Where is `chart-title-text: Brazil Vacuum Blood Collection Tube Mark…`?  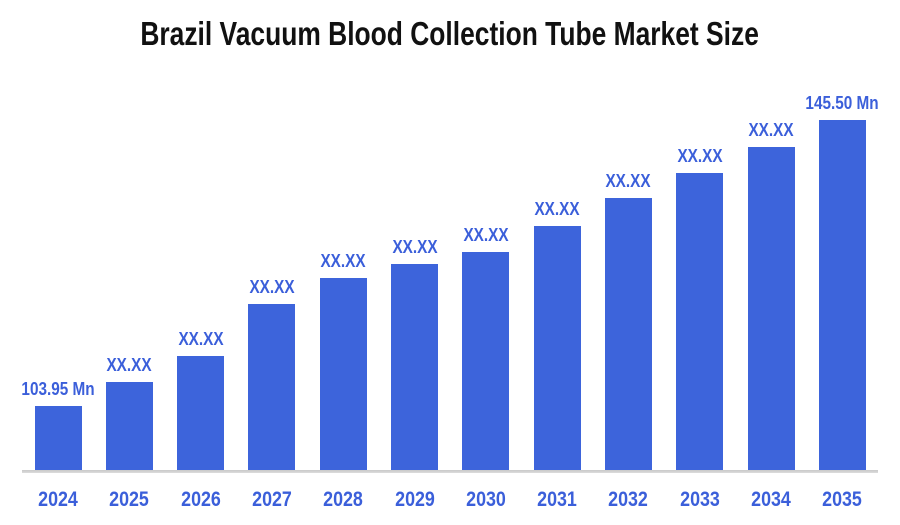 chart-title-text: Brazil Vacuum Blood Collection Tube Mark… is located at coordinates (450, 33).